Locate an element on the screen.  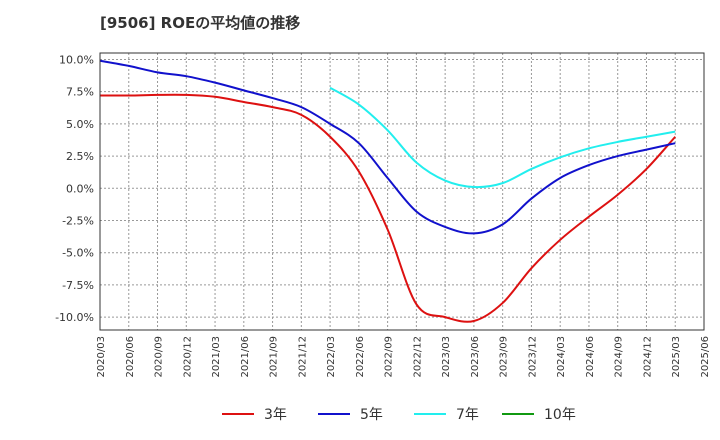
x-tick-label: 2022/09 is located at coordinates (389, 357).